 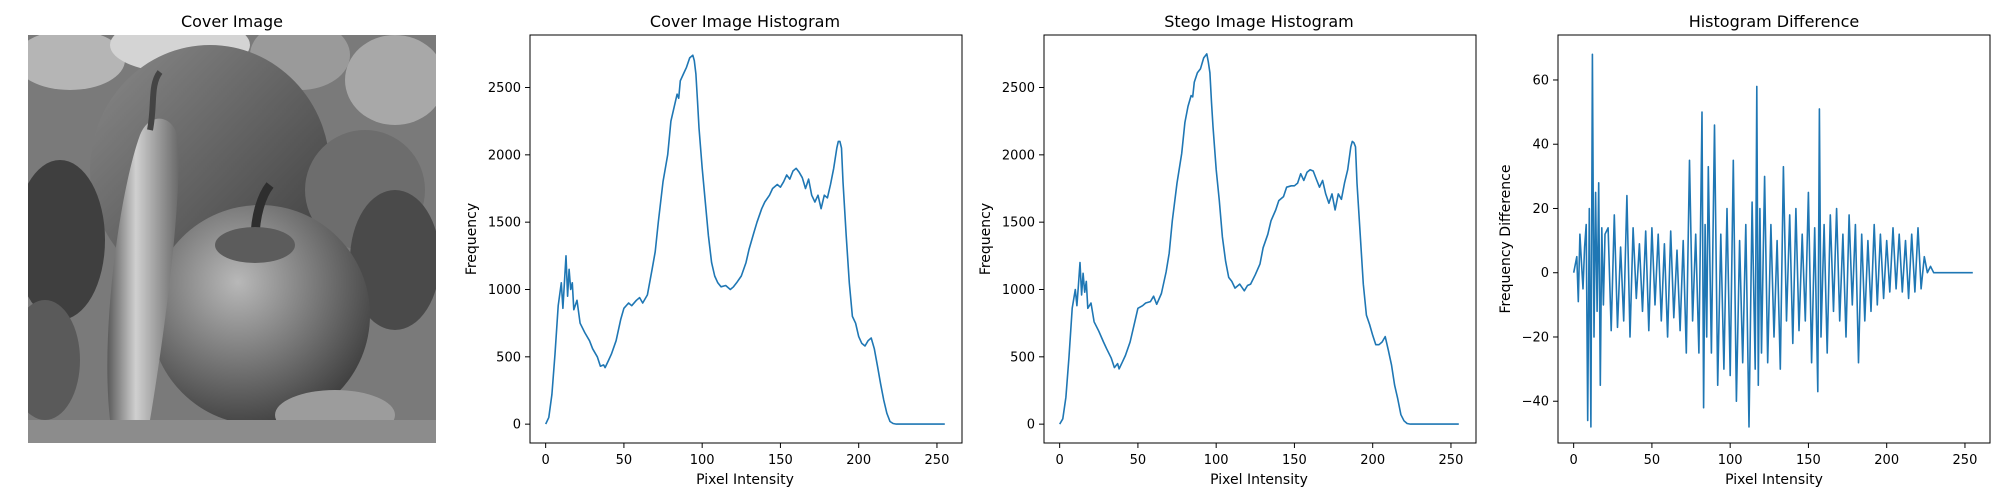 What do you see at coordinates (1535, 337) in the screenshot?
I see `difference-ytick-label: −20` at bounding box center [1535, 337].